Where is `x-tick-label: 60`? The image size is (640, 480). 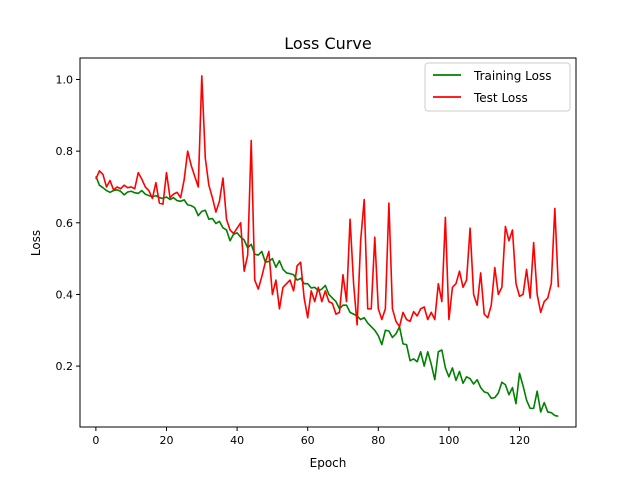
x-tick-label: 60 is located at coordinates (308, 440).